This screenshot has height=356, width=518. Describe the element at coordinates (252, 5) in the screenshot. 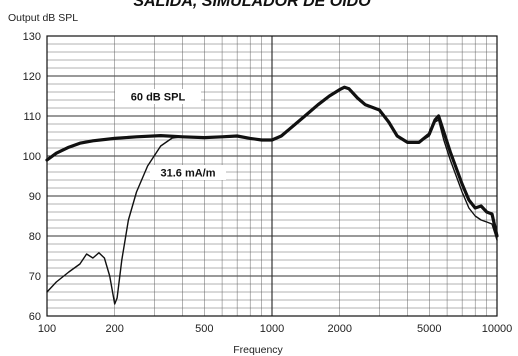

I see `chart-title: SALIDA, SIMULADOR DE OIDO` at that location.